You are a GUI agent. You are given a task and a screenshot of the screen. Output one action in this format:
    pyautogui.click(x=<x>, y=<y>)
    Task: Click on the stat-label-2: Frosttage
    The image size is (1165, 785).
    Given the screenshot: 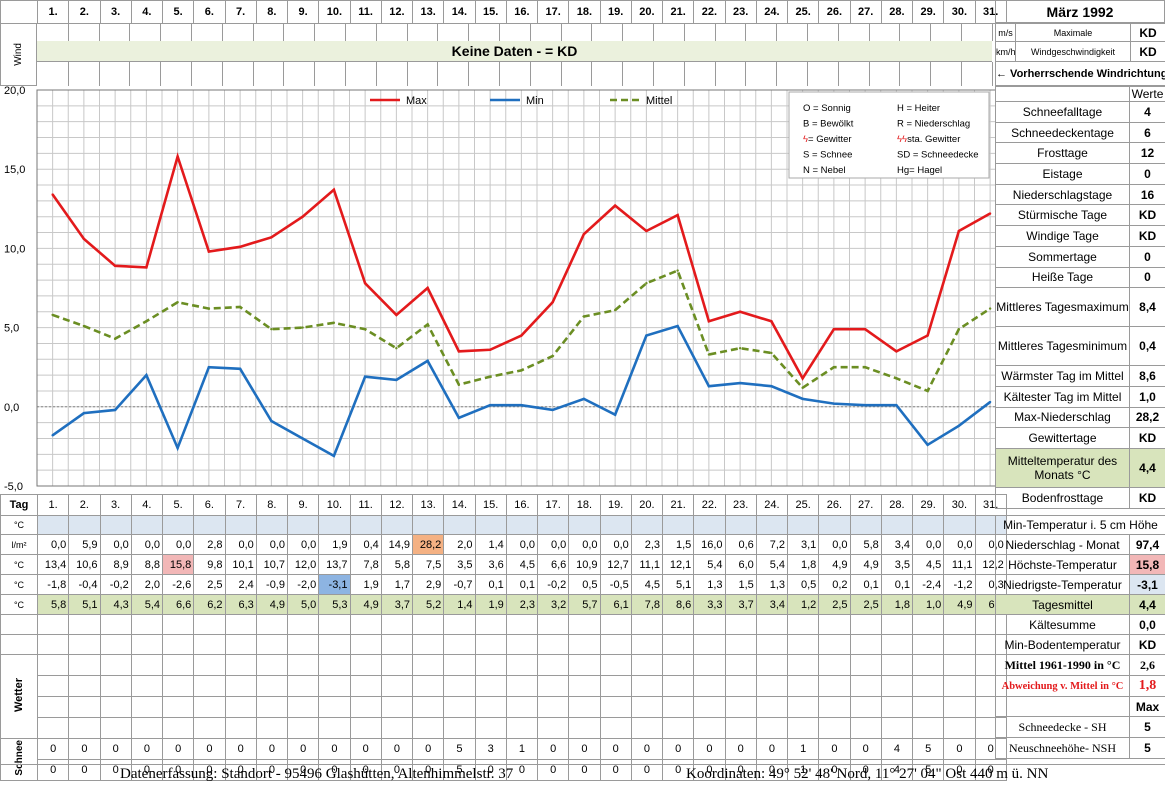 What is the action you would take?
    pyautogui.click(x=1063, y=153)
    